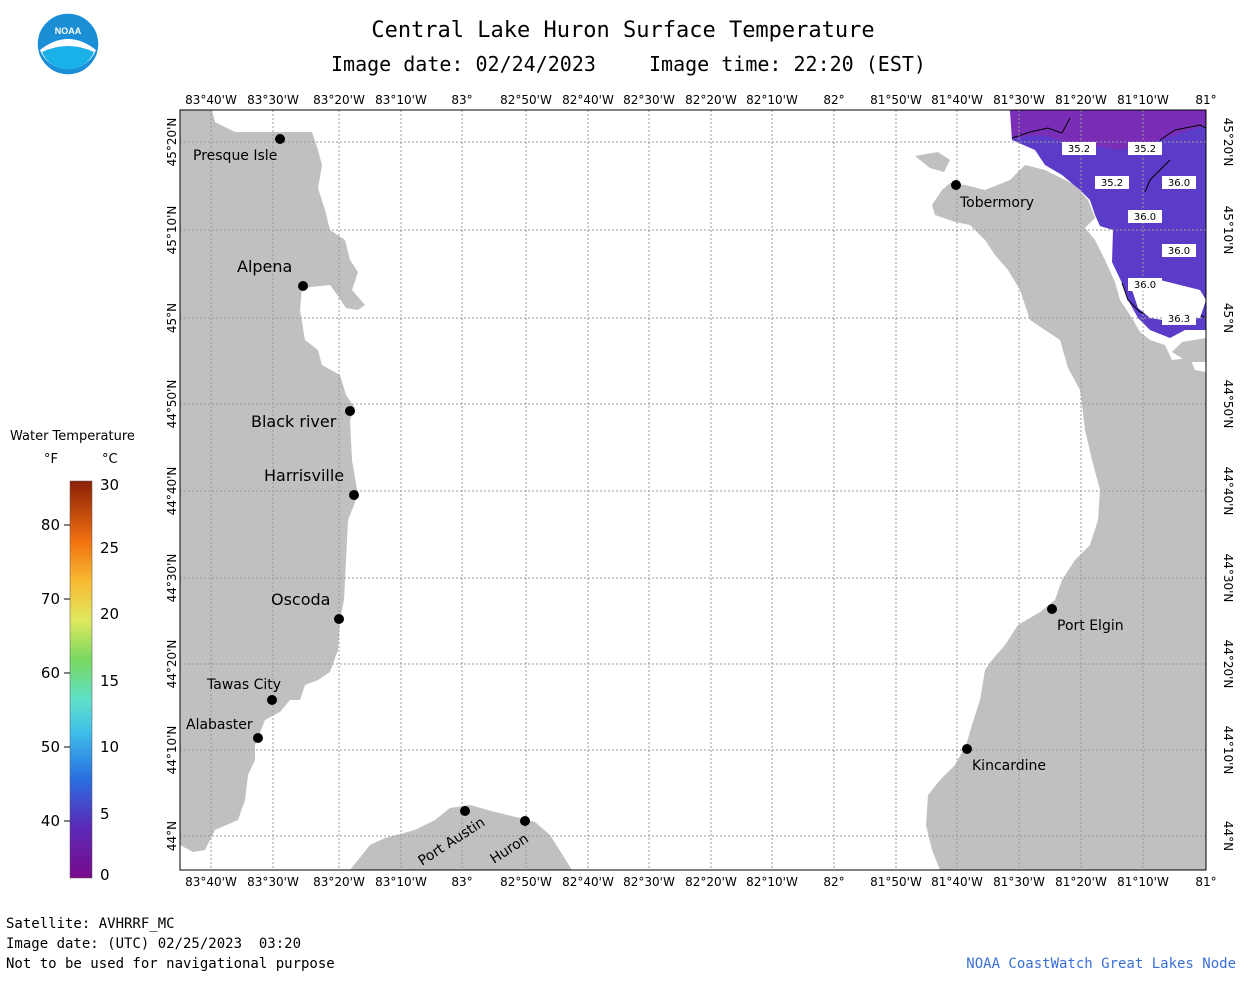  Describe the element at coordinates (1228, 578) in the screenshot. I see `latitude-label-right: 44°30'N` at that location.